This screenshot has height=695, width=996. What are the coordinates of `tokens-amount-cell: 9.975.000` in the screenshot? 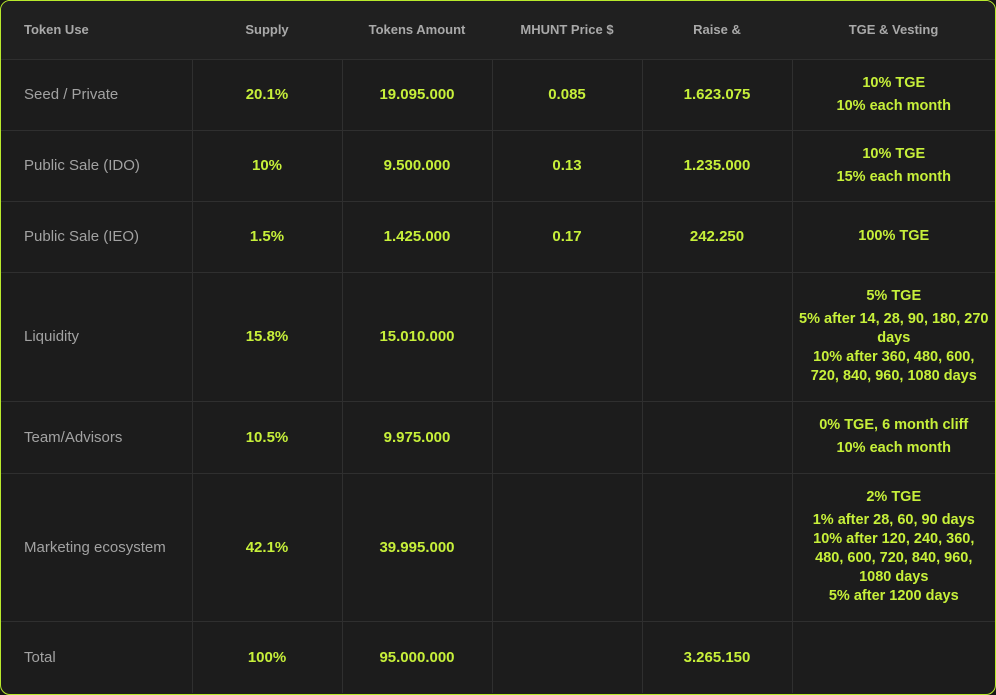 It's located at (417, 437).